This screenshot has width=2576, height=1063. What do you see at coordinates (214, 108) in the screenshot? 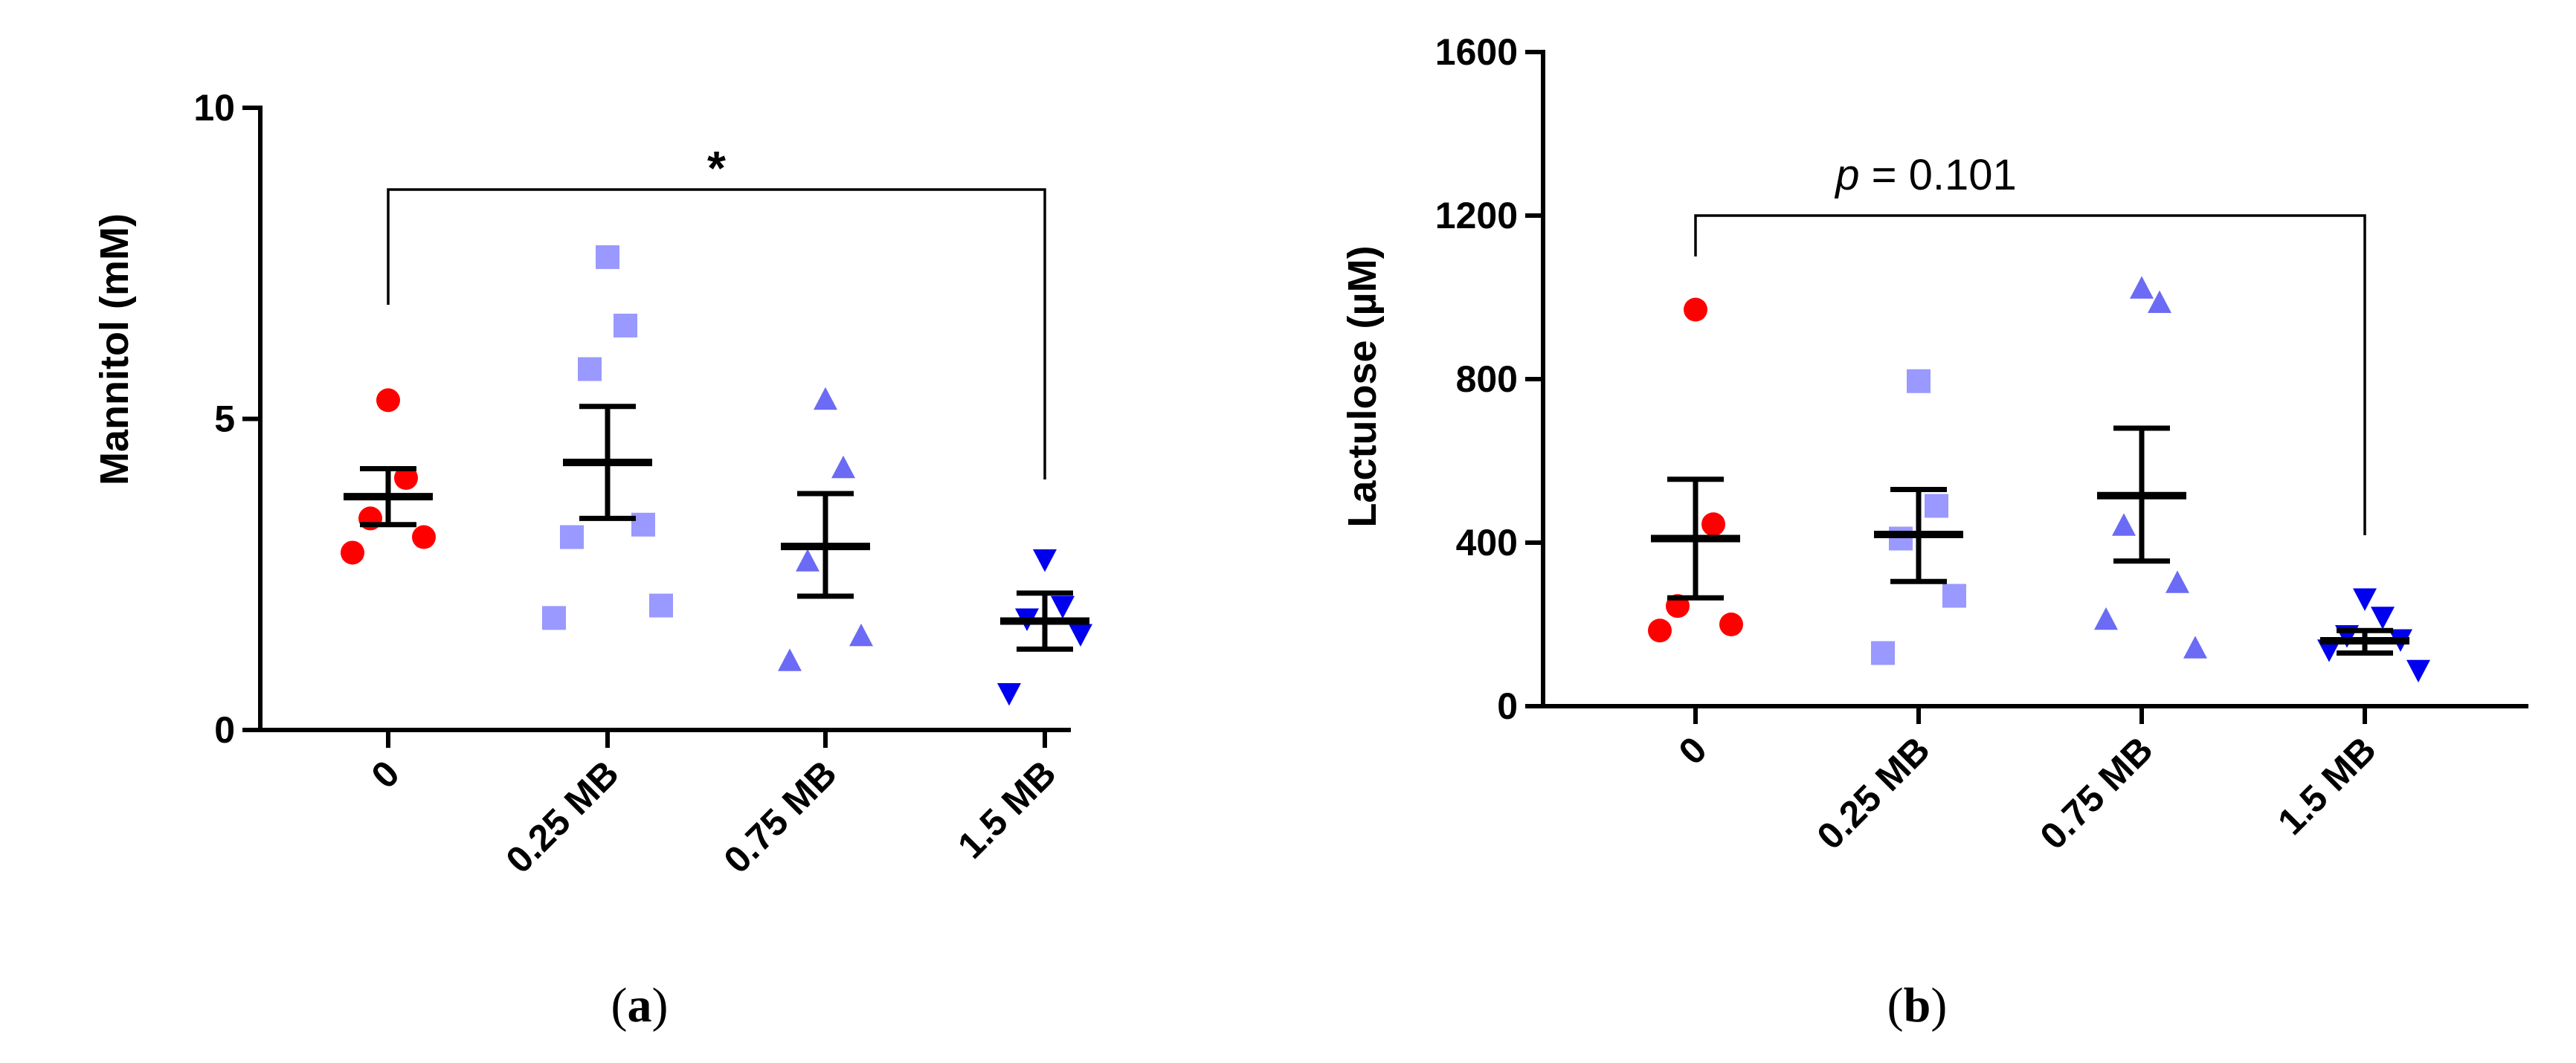
I see `y-tick-label: 10` at bounding box center [214, 108].